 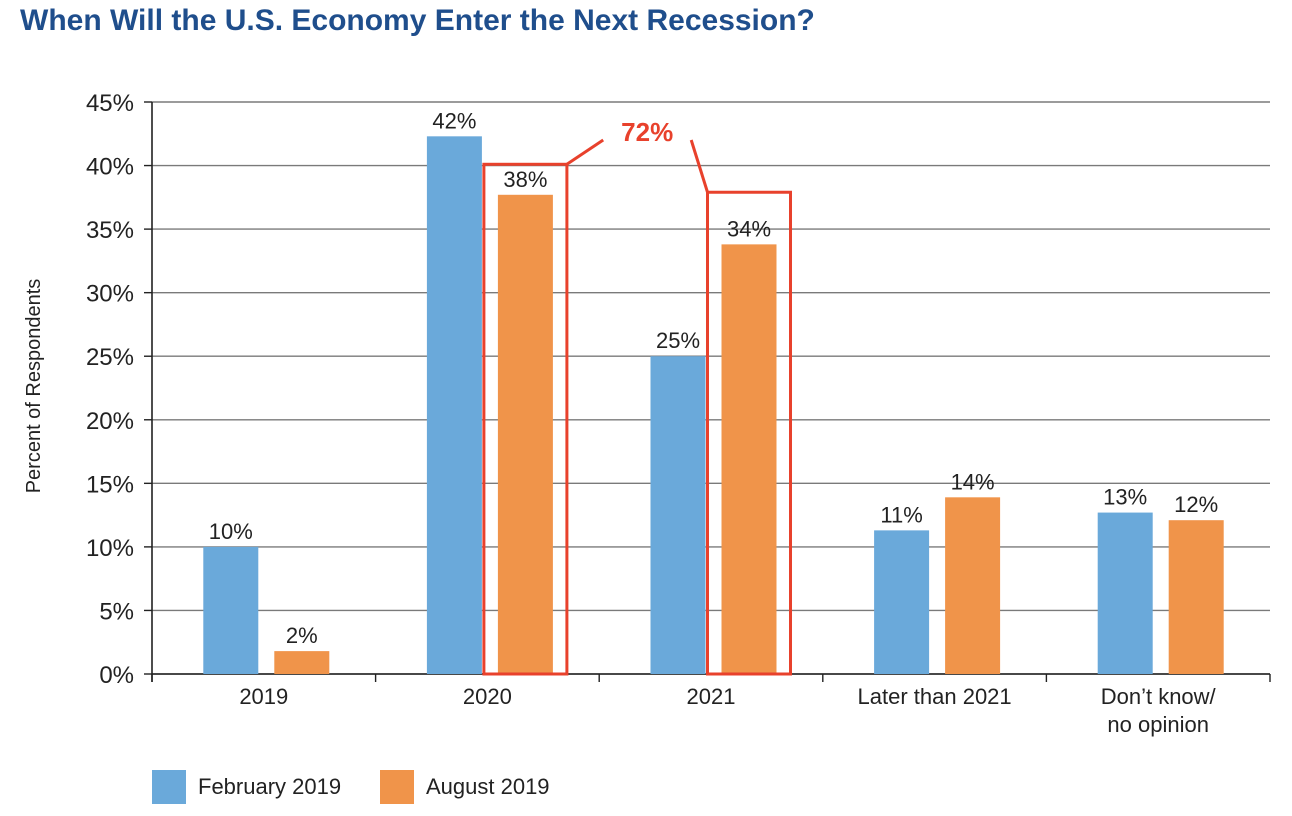 What do you see at coordinates (169, 787) in the screenshot?
I see `legend-swatch-february` at bounding box center [169, 787].